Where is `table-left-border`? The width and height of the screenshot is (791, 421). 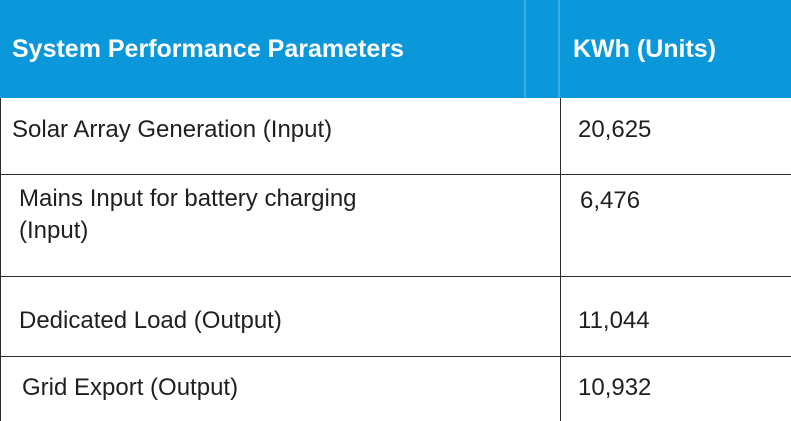 table-left-border is located at coordinates (0, 259).